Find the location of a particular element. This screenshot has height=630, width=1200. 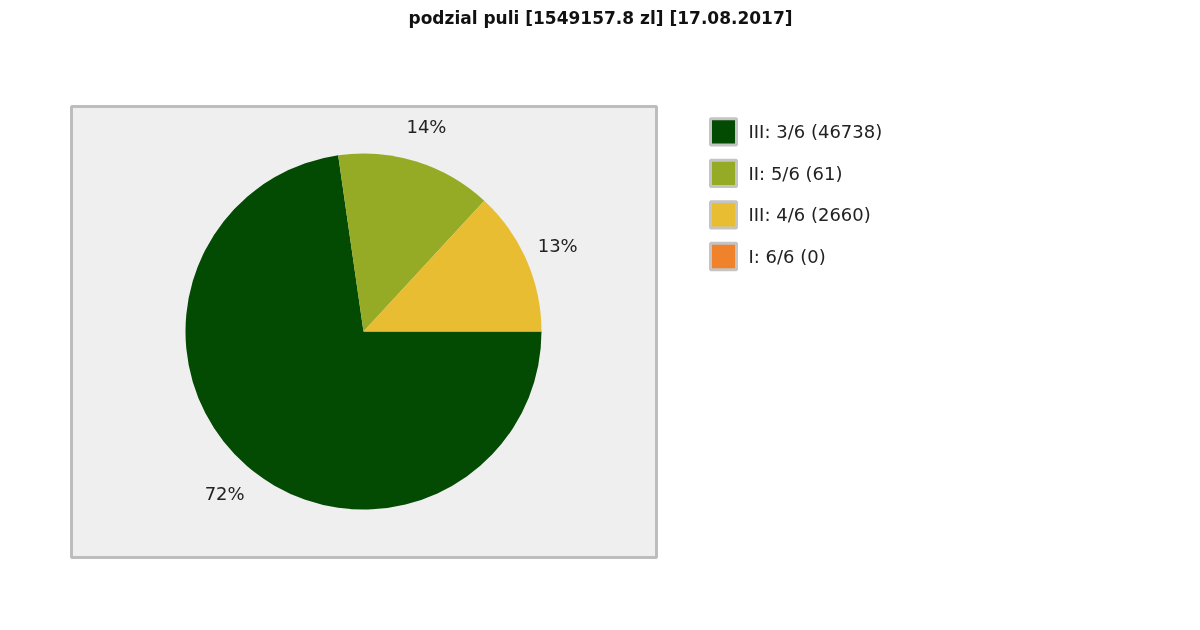

data-label: 14% is located at coordinates (426, 126).